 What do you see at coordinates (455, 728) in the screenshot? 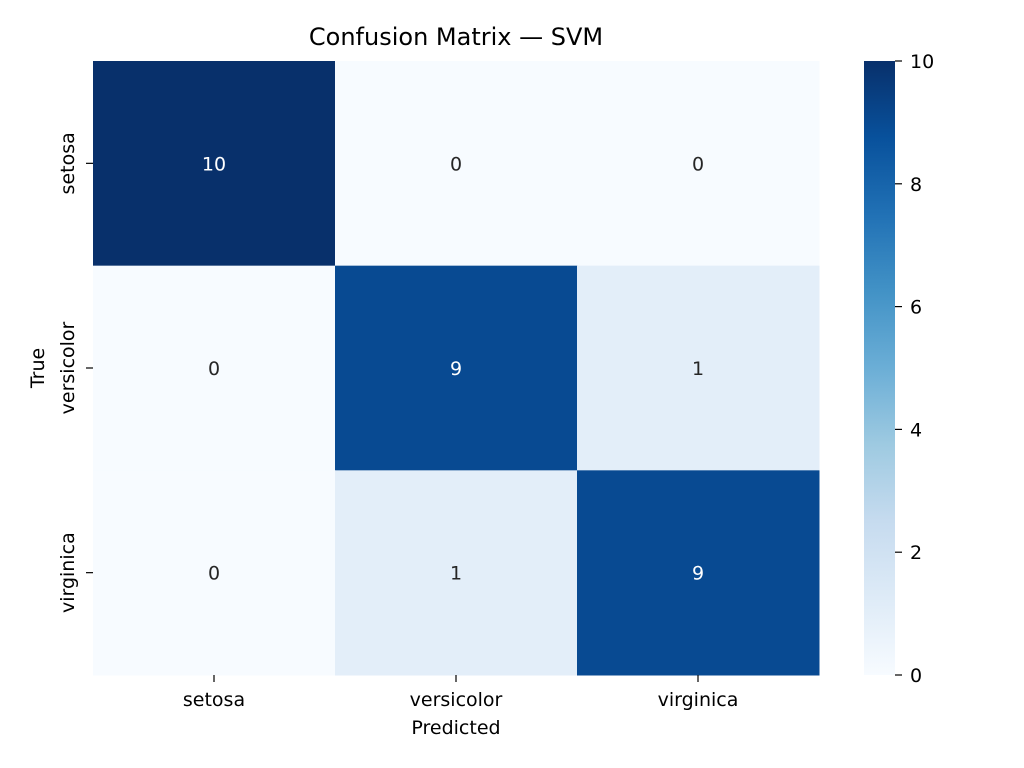
I see `x-axis-label: Predicted` at bounding box center [455, 728].